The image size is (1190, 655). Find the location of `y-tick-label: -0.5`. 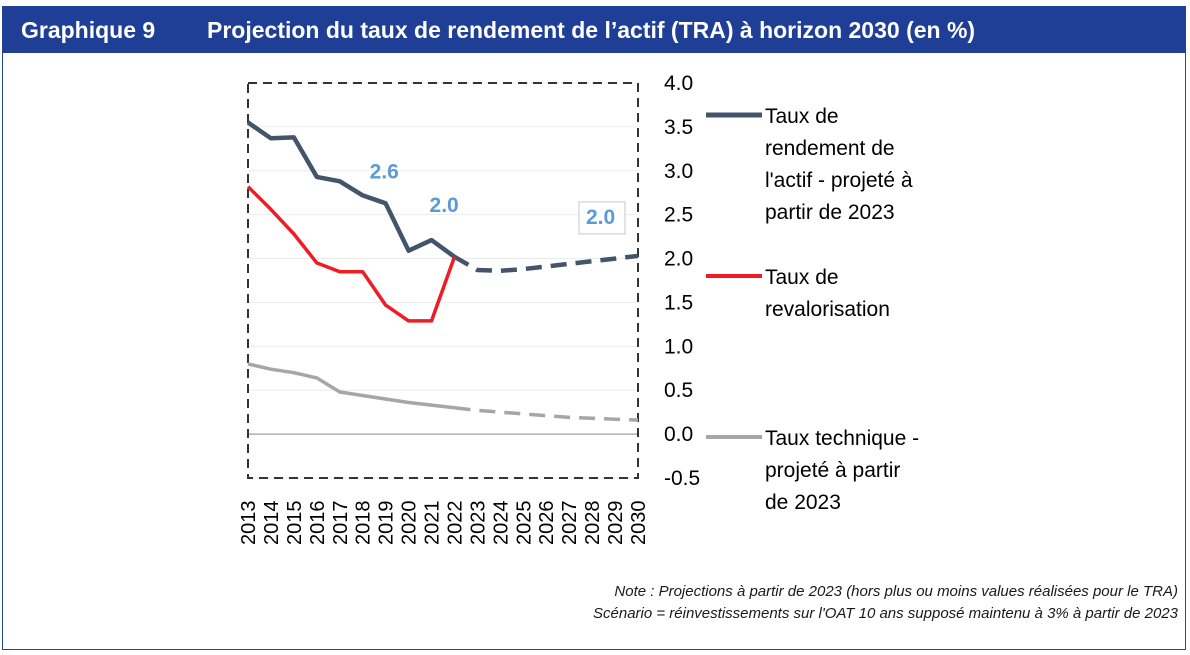

y-tick-label: -0.5 is located at coordinates (682, 478).